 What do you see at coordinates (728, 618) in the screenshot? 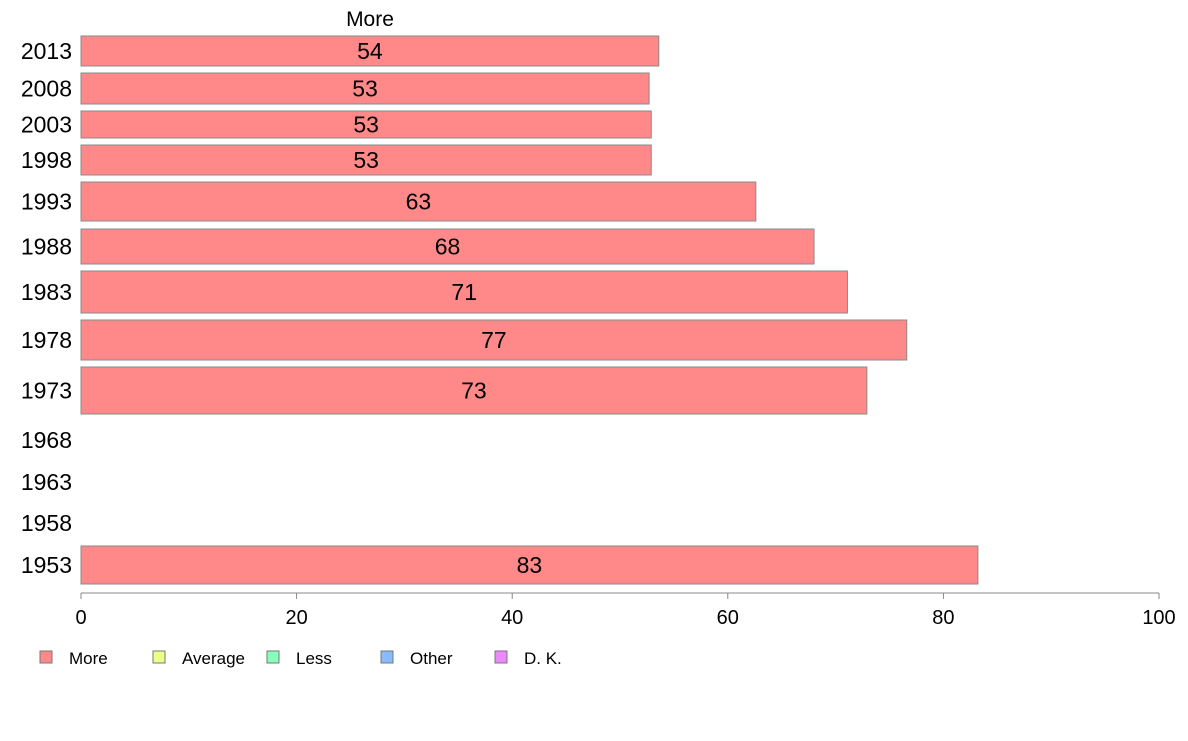
I see `x-tick-label: 60` at bounding box center [728, 618].